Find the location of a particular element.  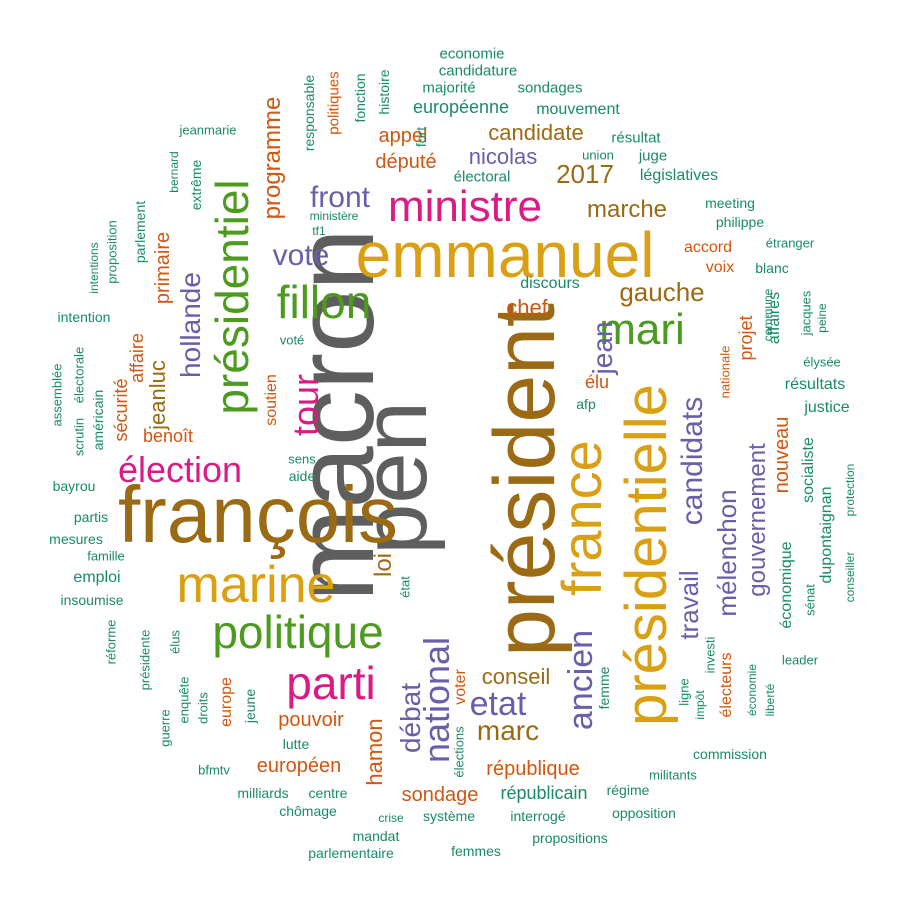

word-marche: marche is located at coordinates (627, 209).